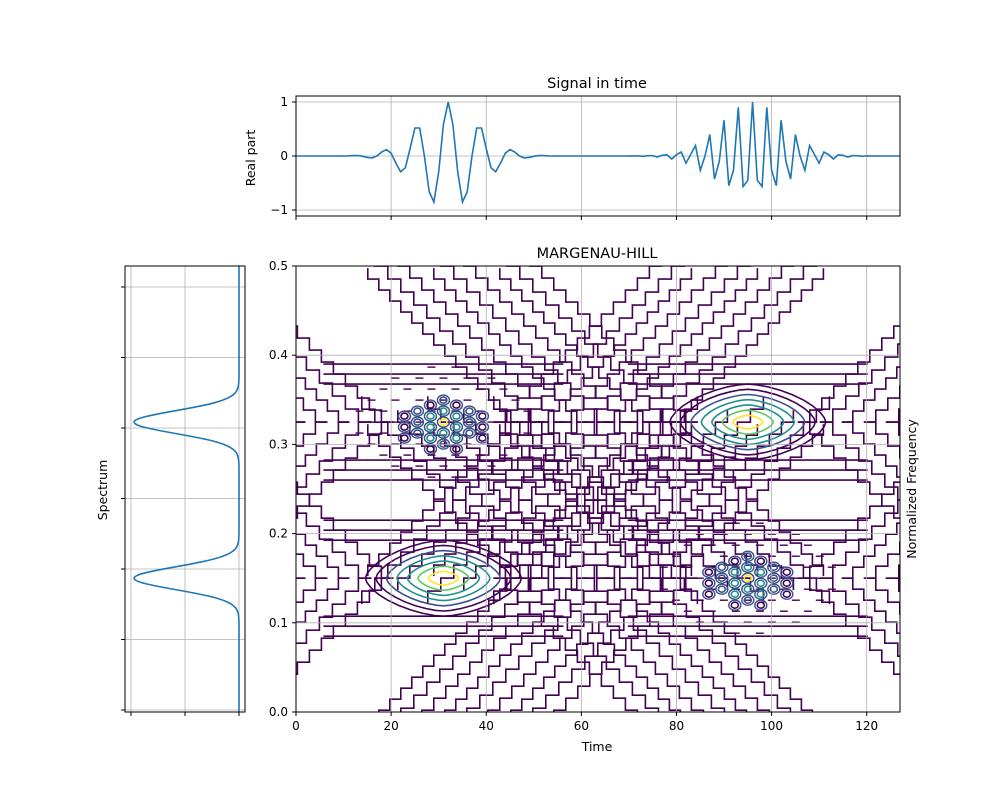 Image resolution: width=1000 pixels, height=800 pixels. What do you see at coordinates (866, 726) in the screenshot?
I see `tfr-xtick-label: 120` at bounding box center [866, 726].